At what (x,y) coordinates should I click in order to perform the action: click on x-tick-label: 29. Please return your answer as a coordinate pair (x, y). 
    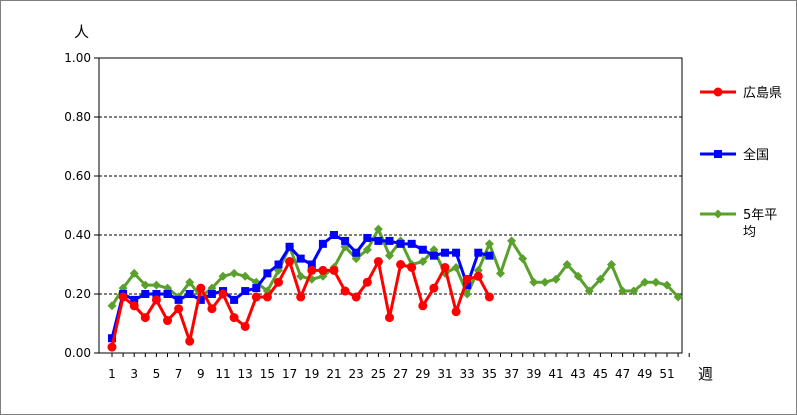
    Looking at the image, I should click on (422, 374).